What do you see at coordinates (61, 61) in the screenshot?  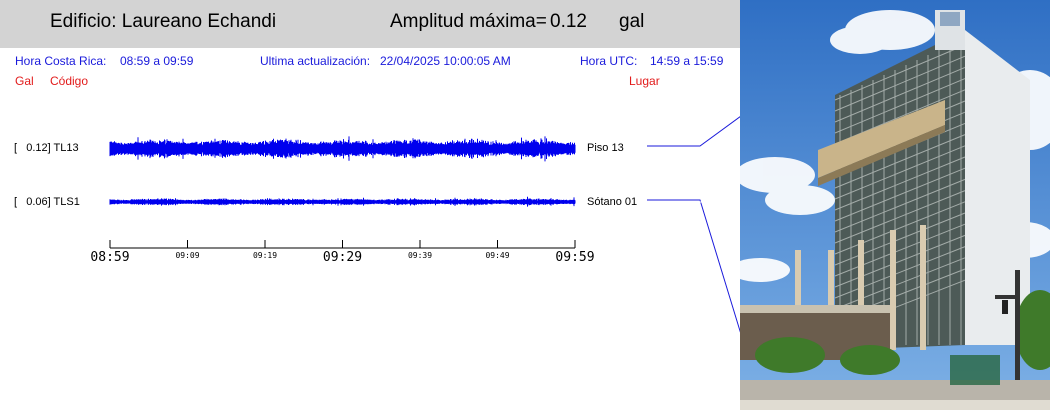 I see `local-time-label: Hora Costa Rica:` at bounding box center [61, 61].